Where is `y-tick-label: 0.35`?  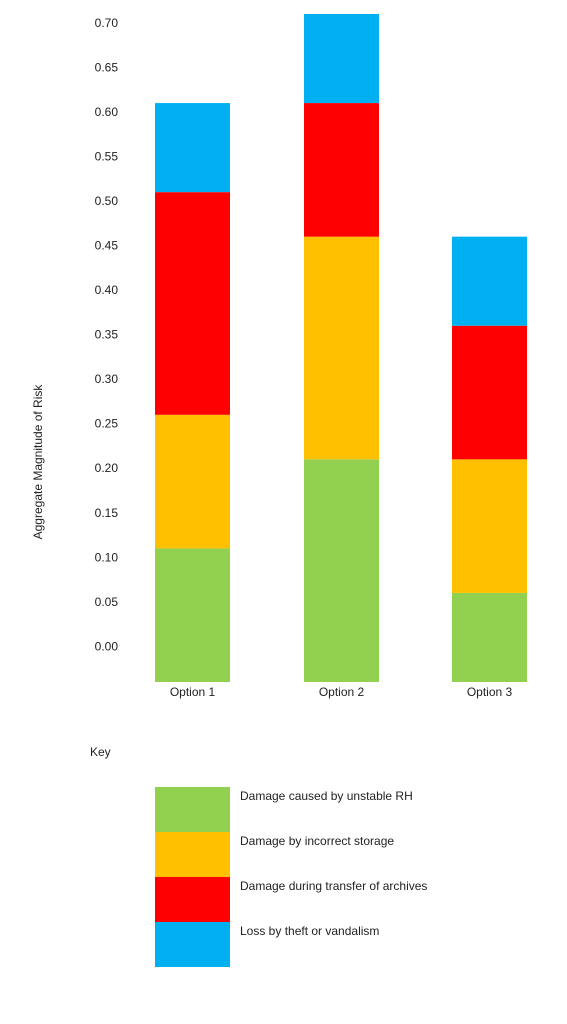 y-tick-label: 0.35 is located at coordinates (107, 335).